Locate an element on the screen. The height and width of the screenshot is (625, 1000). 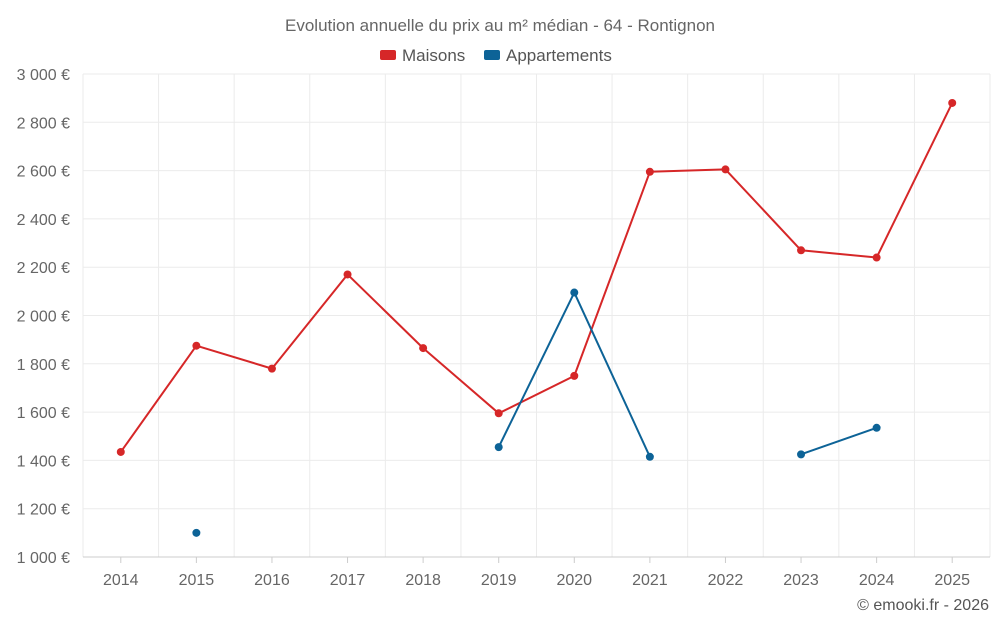
y-tick-label: 3 000 € is located at coordinates (43, 75).